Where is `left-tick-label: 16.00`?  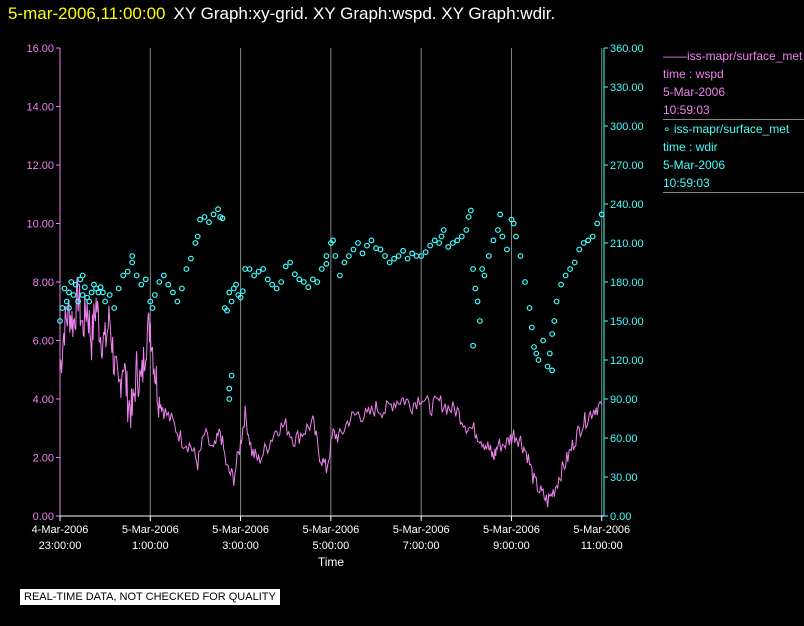
left-tick-label: 16.00 is located at coordinates (40, 49).